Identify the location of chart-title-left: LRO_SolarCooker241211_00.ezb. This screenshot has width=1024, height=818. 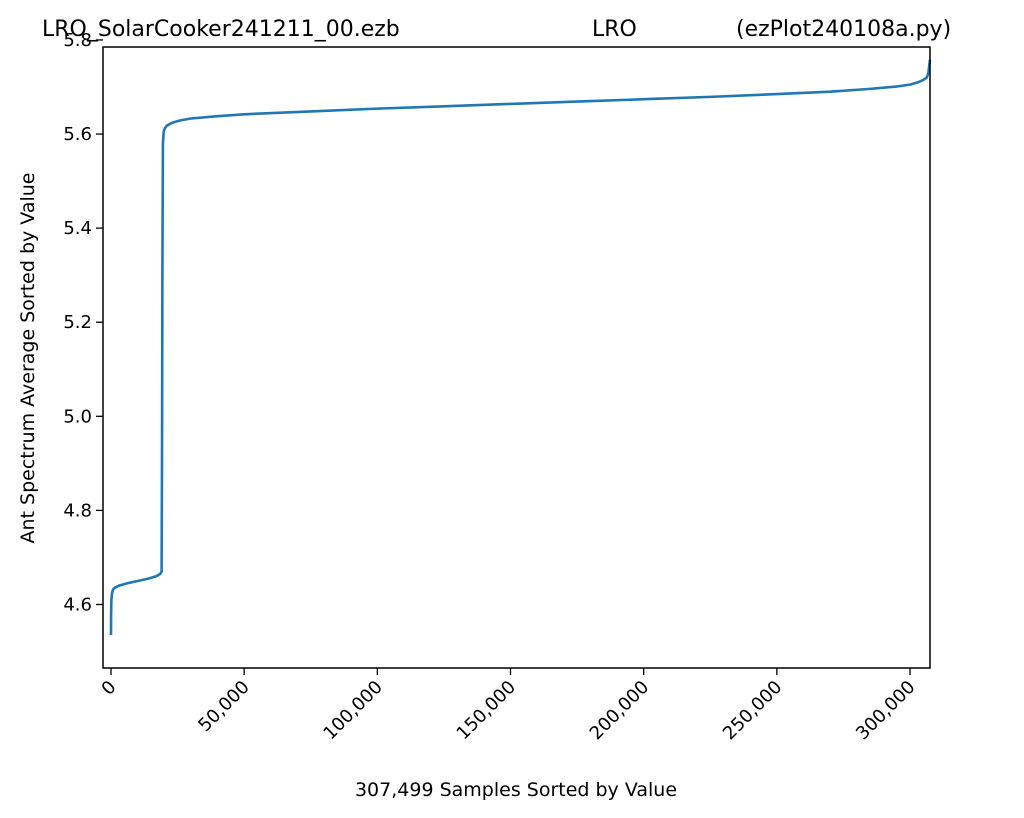
(221, 29).